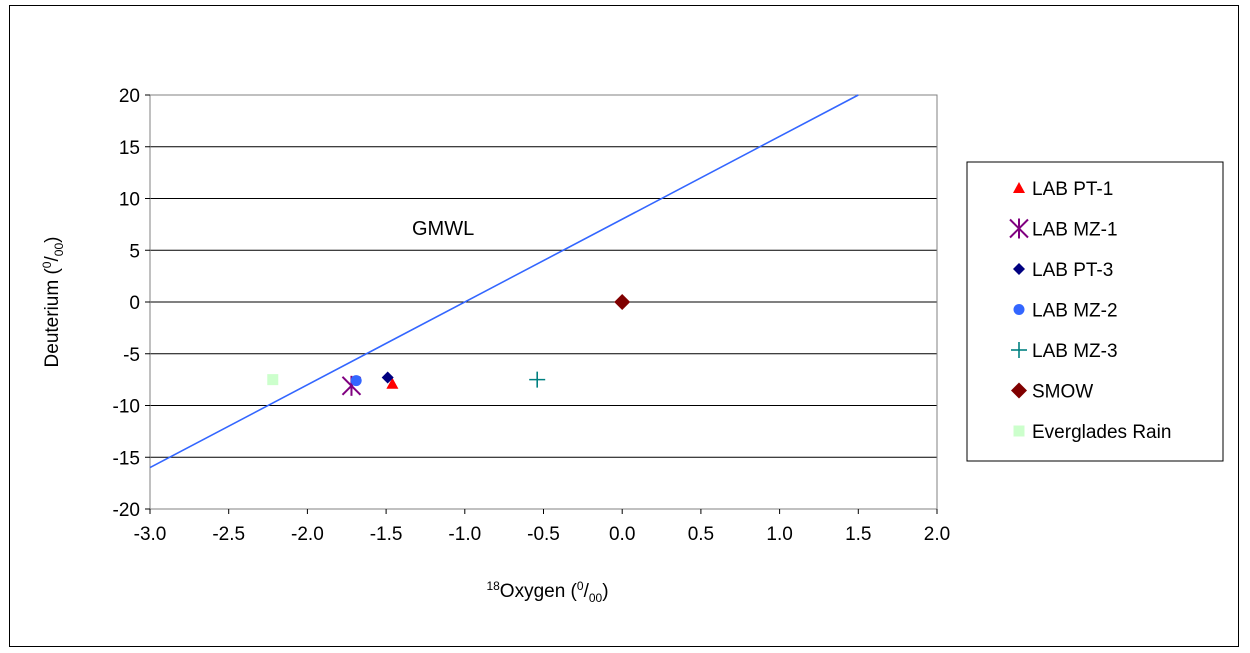 The height and width of the screenshot is (653, 1250). I want to click on data-points, so click(449, 345).